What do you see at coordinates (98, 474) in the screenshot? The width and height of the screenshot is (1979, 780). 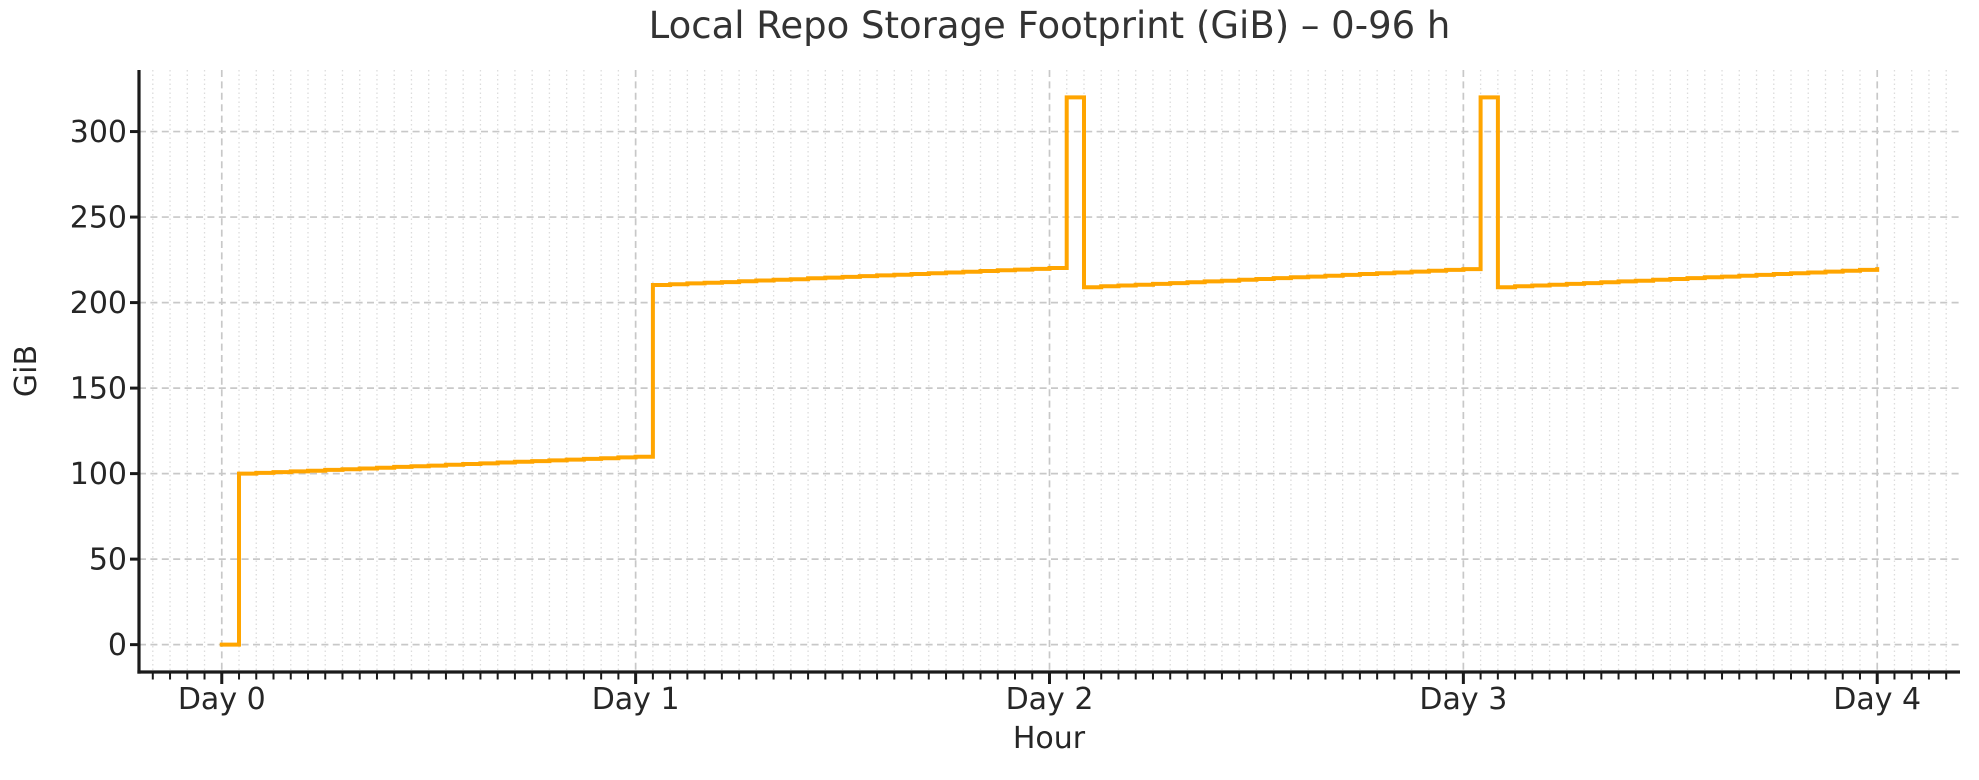 I see `y-tick-label: 100` at bounding box center [98, 474].